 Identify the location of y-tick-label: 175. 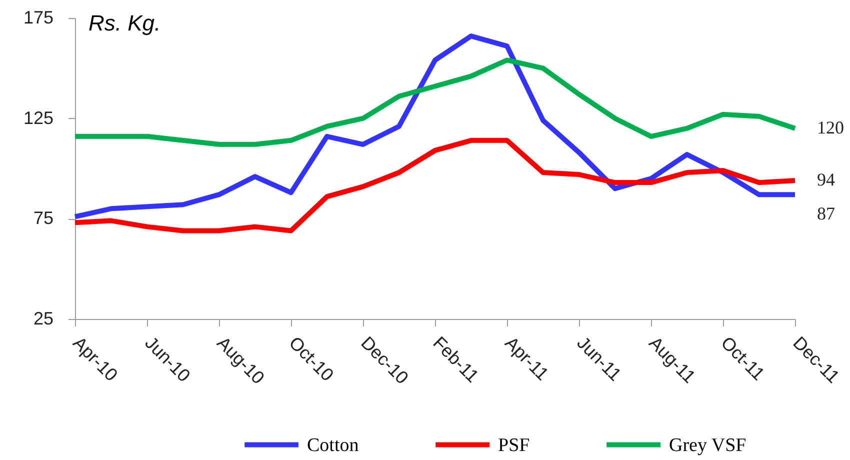
(38, 18).